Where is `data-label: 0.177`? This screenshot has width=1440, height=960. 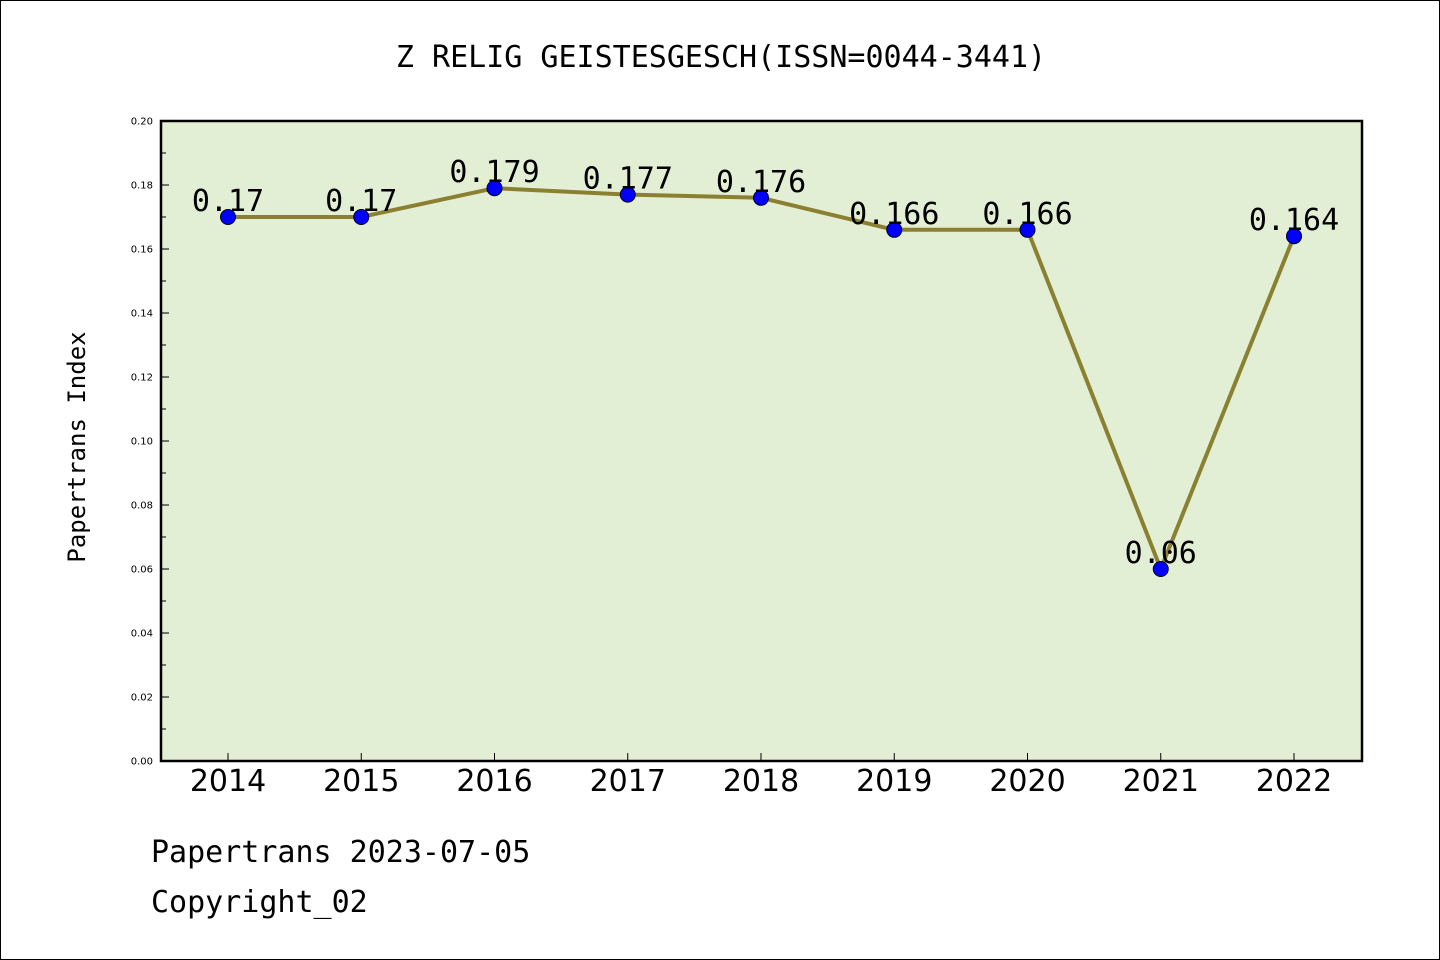 data-label: 0.177 is located at coordinates (628, 179).